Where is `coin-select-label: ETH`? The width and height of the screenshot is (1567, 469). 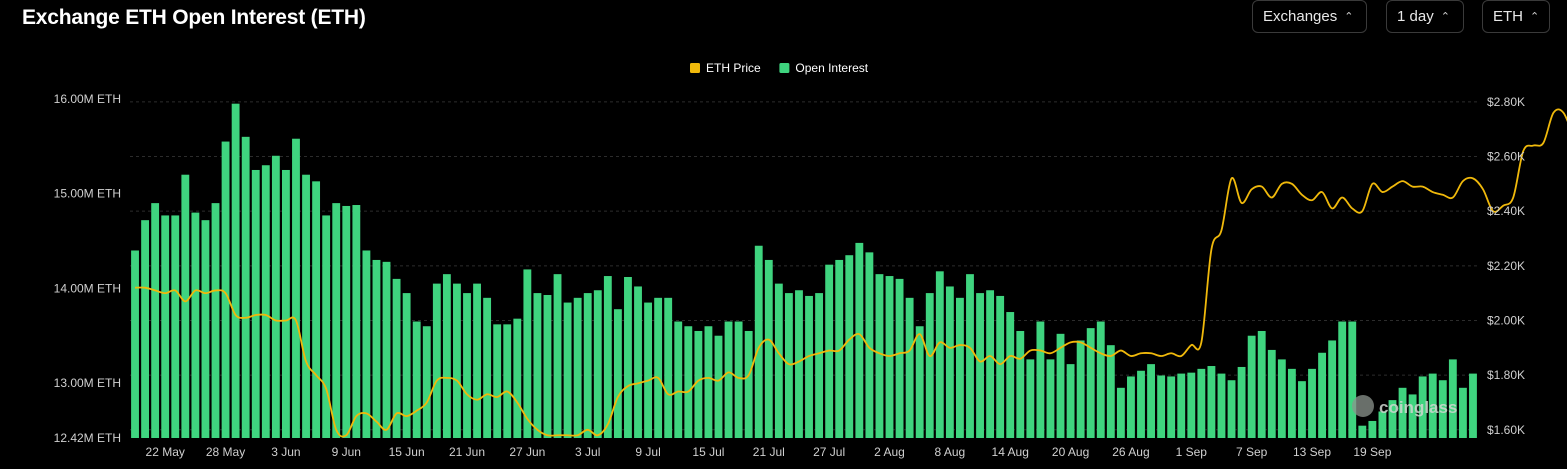
coin-select-label: ETH is located at coordinates (1508, 16).